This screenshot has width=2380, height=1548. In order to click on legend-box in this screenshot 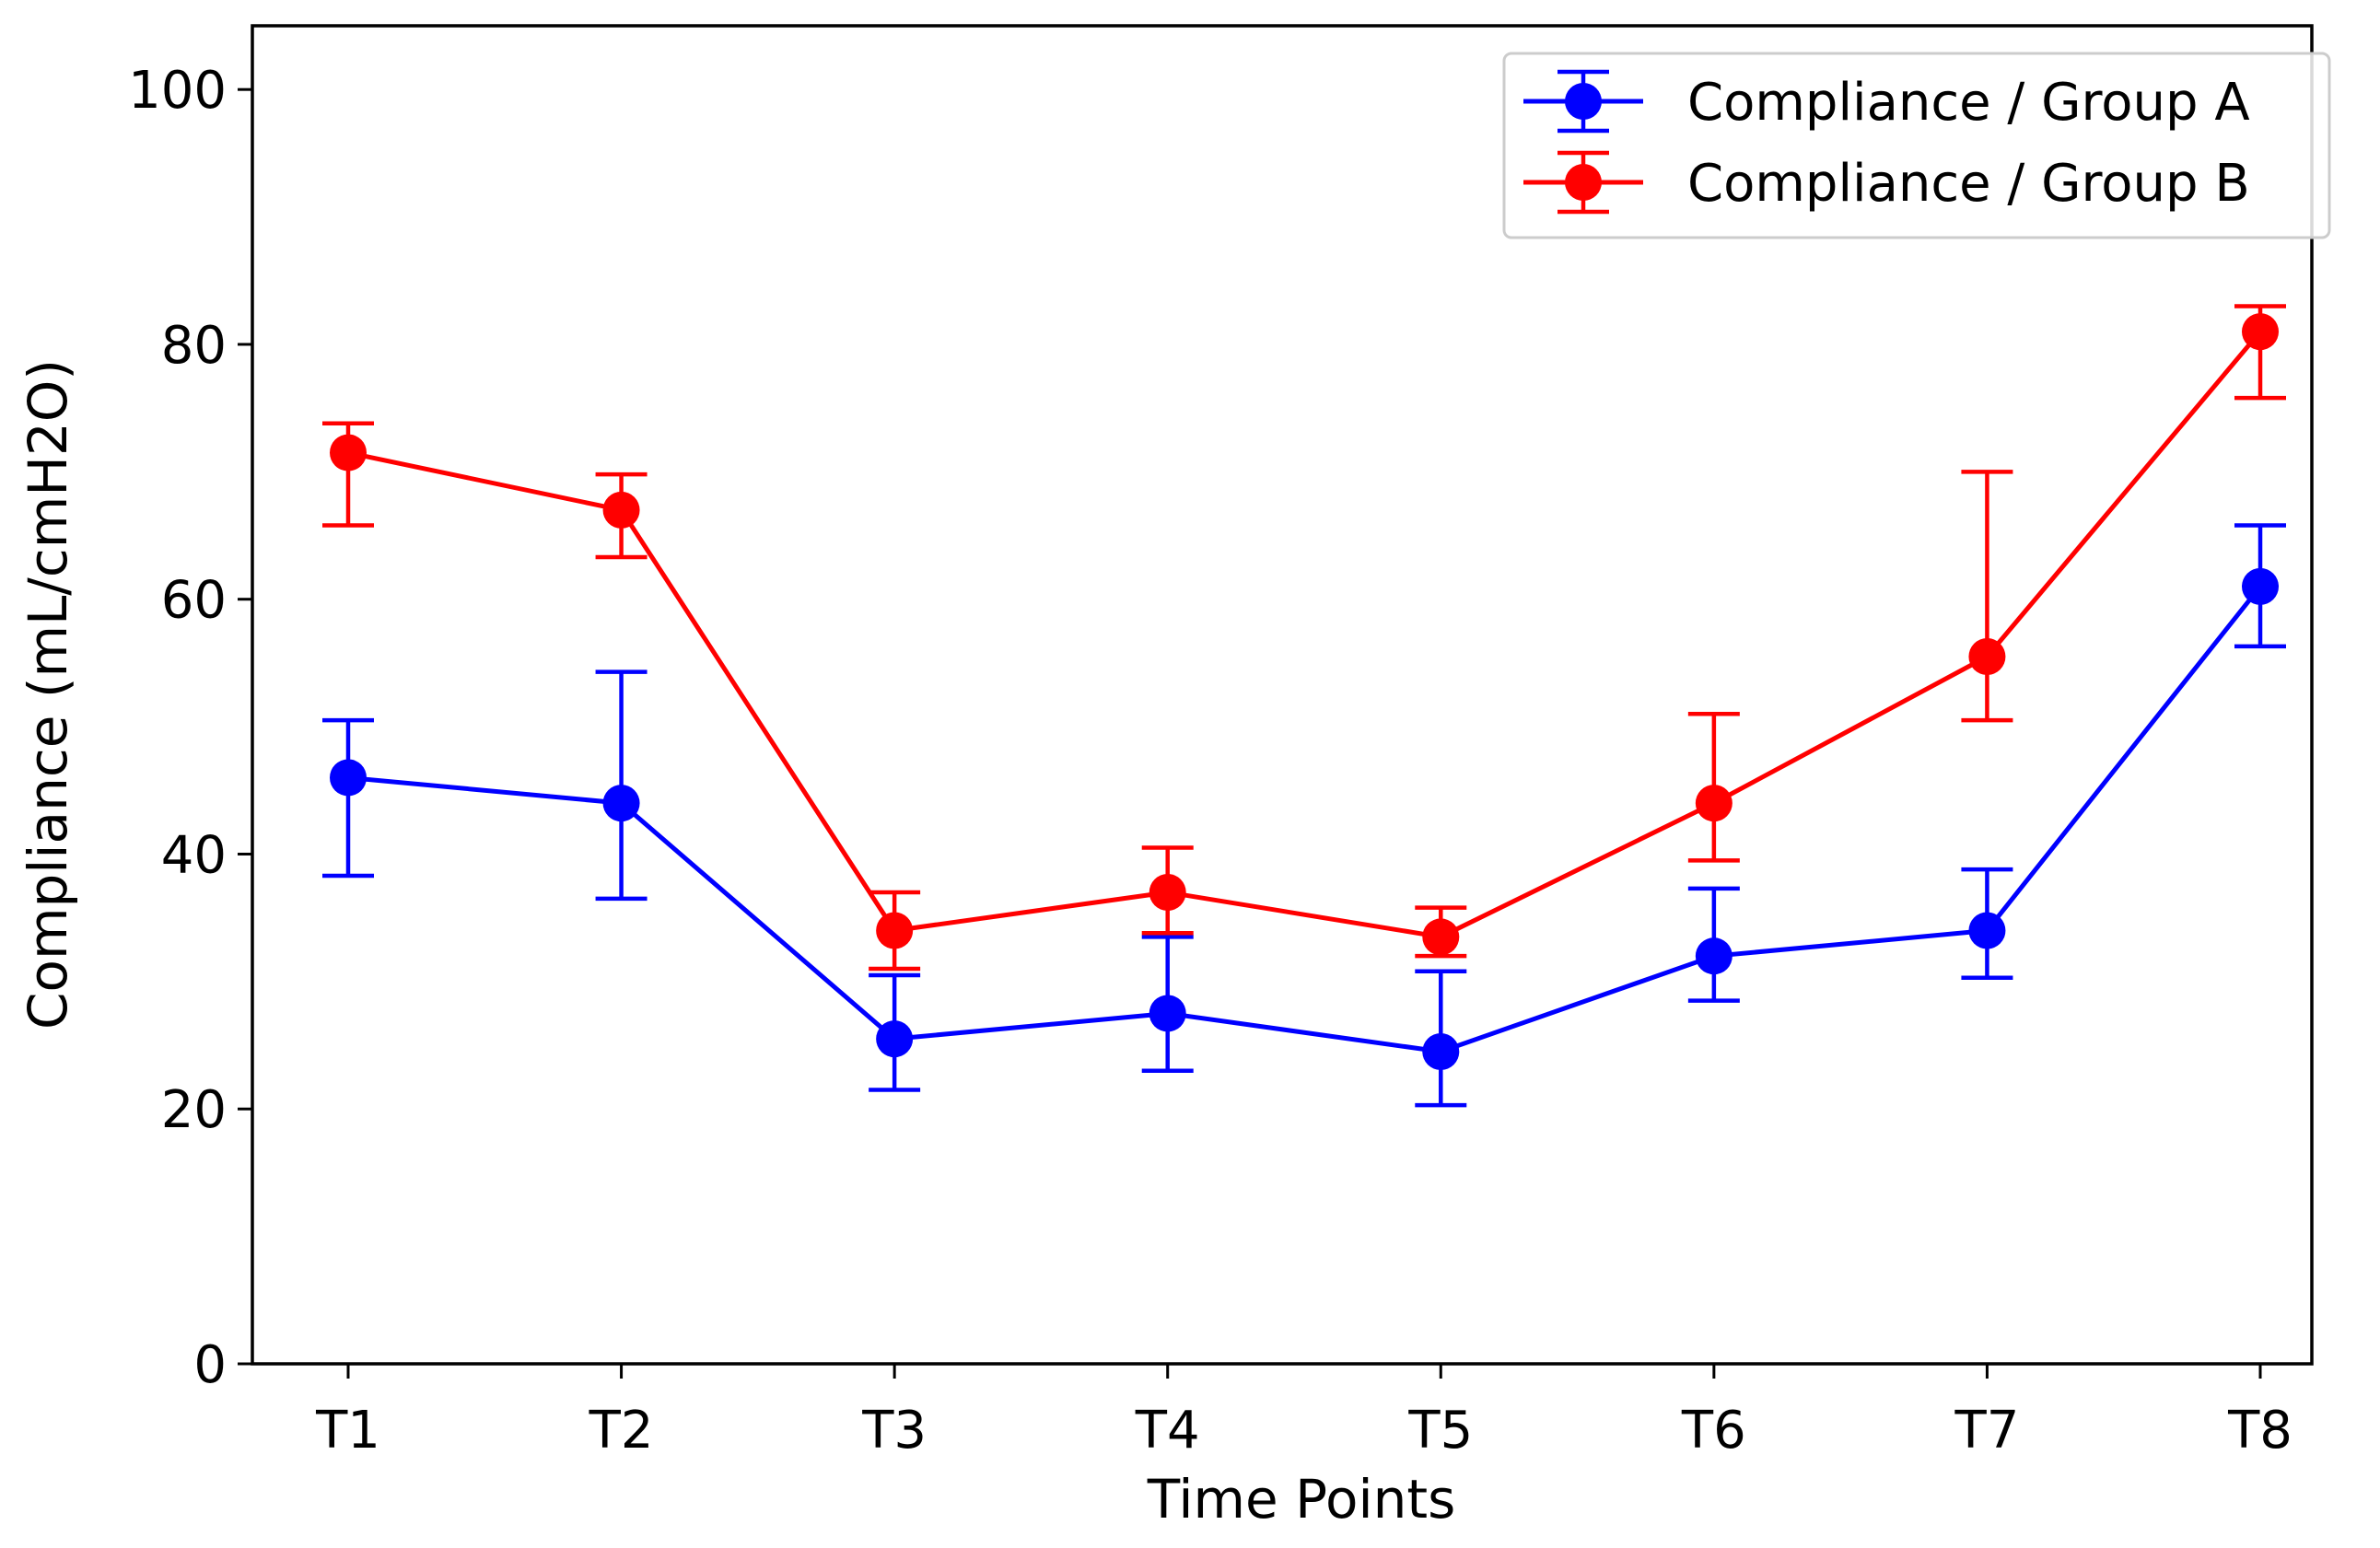, I will do `click(1916, 145)`.